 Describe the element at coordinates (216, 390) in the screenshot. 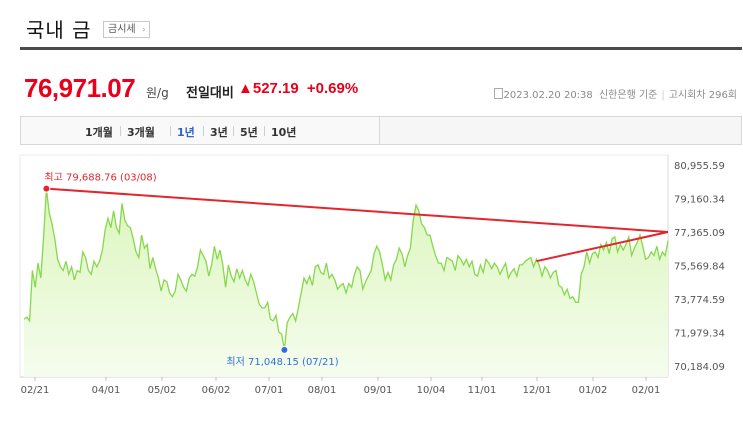

I see `x-tick-label: 06/02` at that location.